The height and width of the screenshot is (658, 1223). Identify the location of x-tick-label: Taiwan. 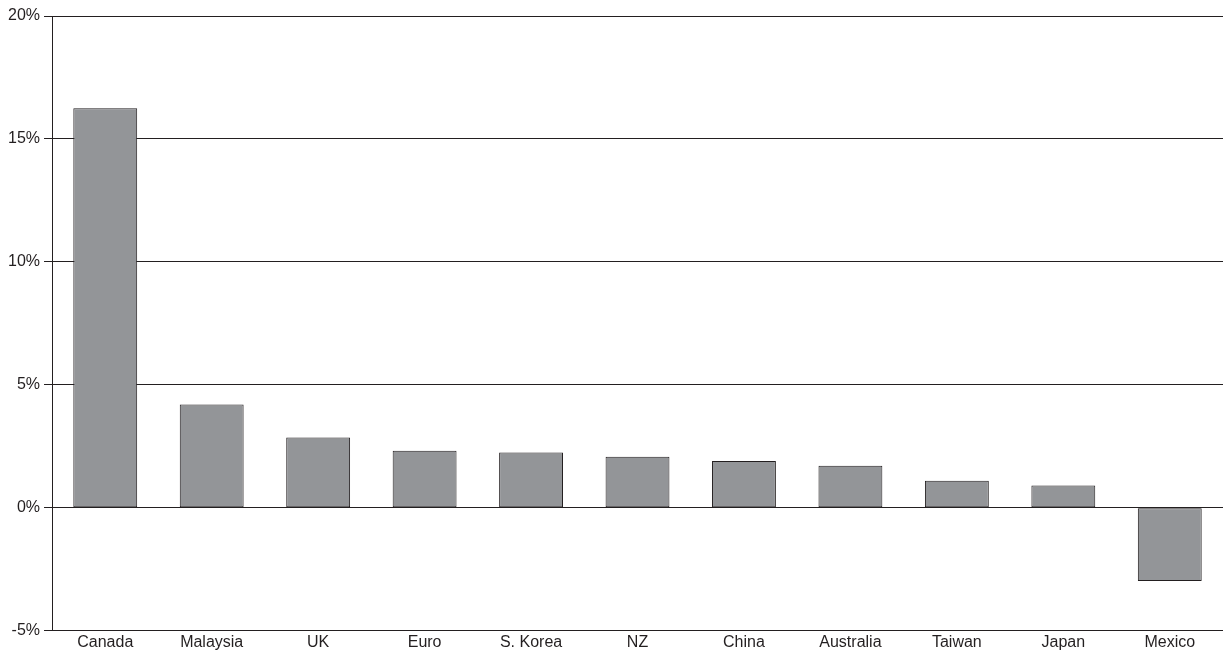
(956, 641).